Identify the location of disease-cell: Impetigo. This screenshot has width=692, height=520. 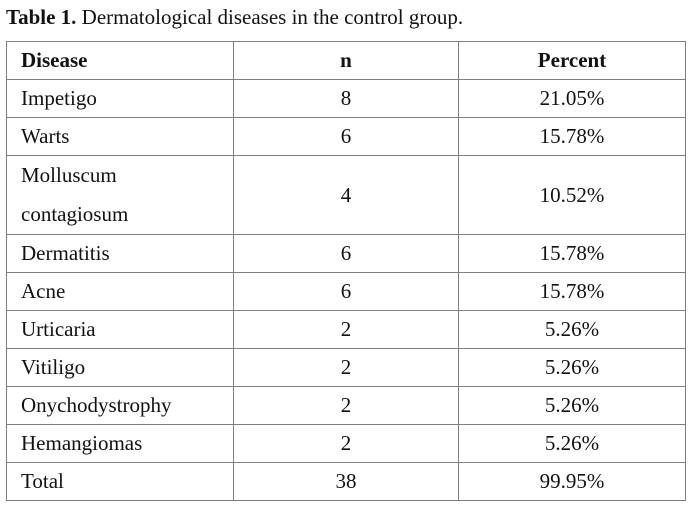
(120, 98).